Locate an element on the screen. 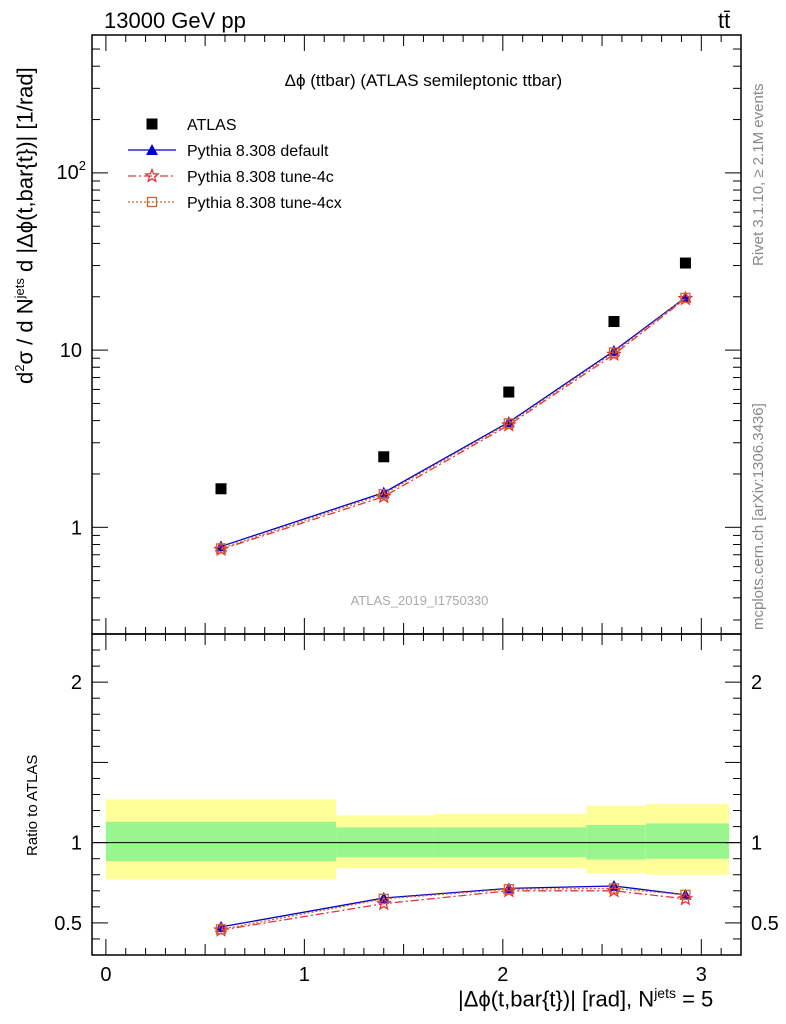 This screenshot has height=1024, width=786. series-3-line is located at coordinates (453, 423).